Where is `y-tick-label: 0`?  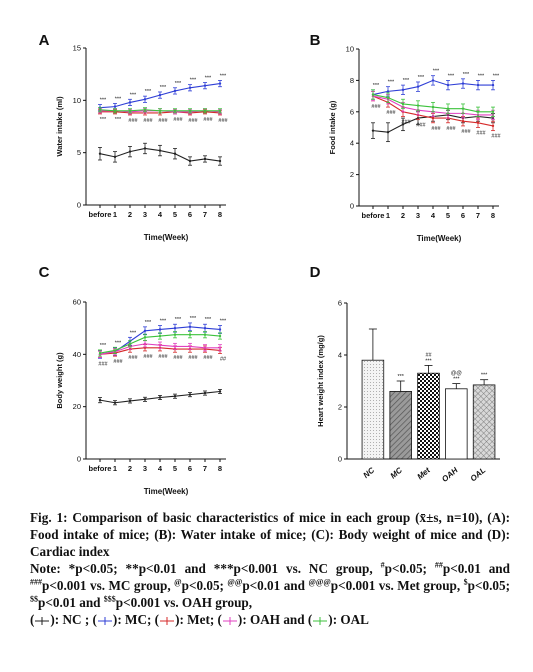
y-tick-label: 0 is located at coordinates (79, 205).